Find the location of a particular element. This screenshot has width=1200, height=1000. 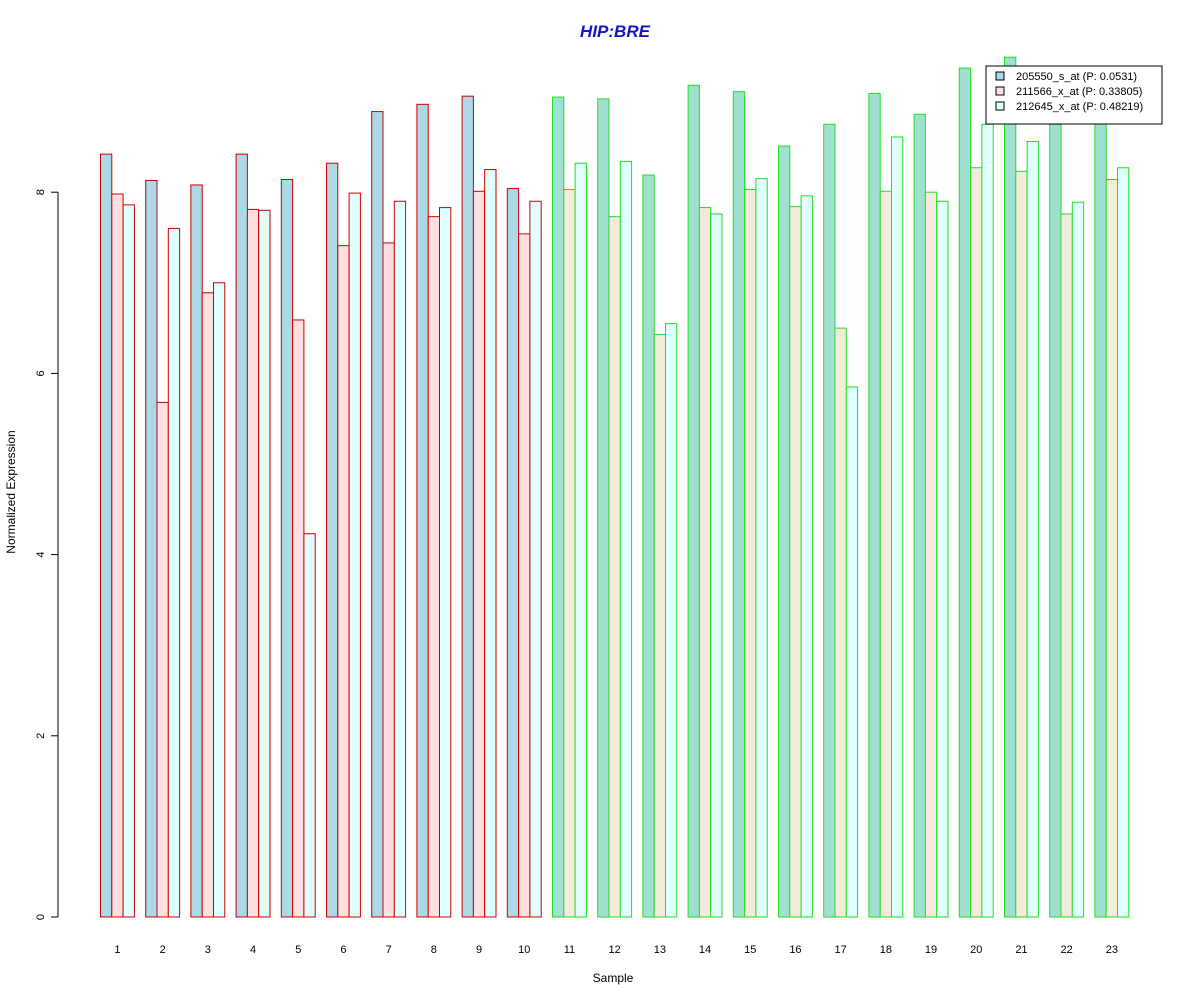

x-axis-label: Sample is located at coordinates (613, 978).